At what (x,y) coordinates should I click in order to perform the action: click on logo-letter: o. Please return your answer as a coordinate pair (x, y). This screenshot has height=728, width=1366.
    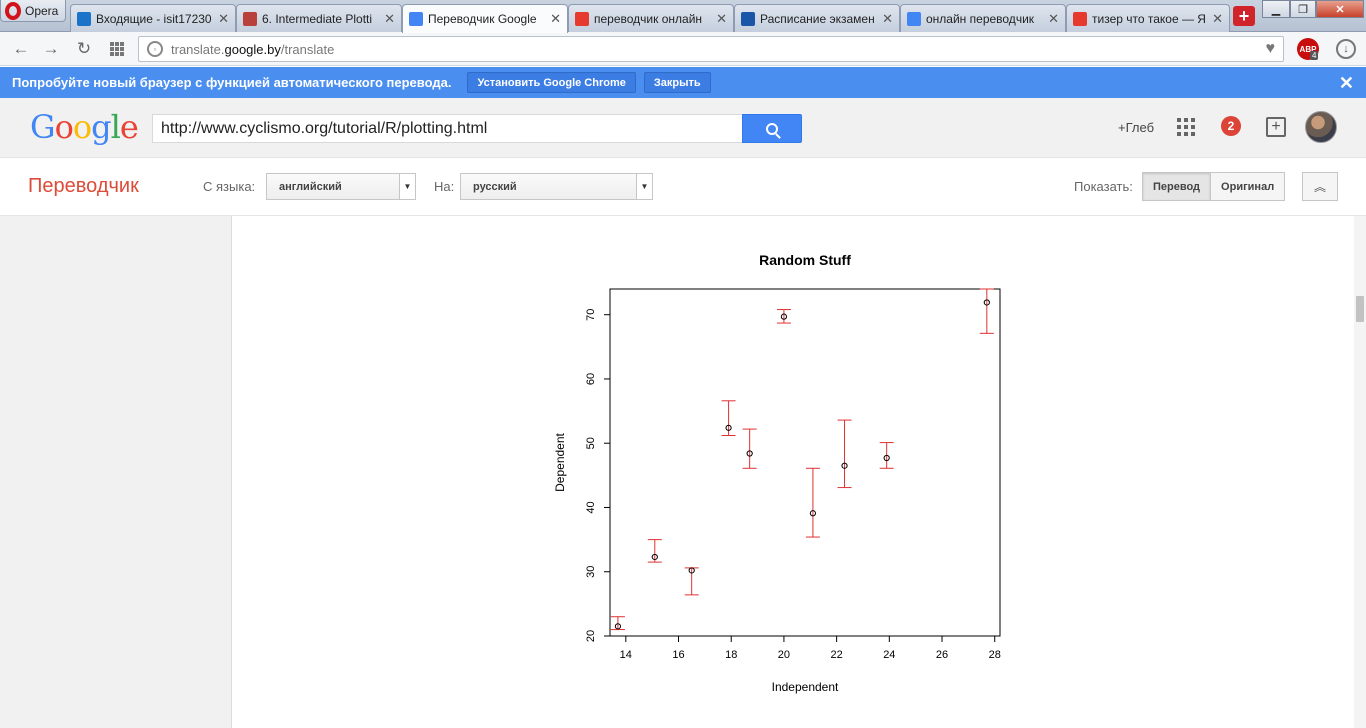
    Looking at the image, I should click on (64, 127).